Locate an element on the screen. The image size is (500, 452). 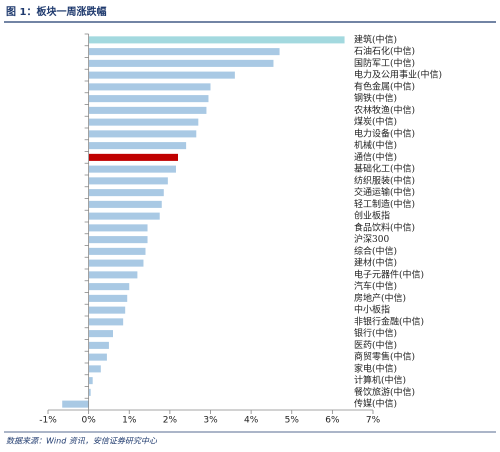
category-label: 建筑(中信) is located at coordinates (375, 39).